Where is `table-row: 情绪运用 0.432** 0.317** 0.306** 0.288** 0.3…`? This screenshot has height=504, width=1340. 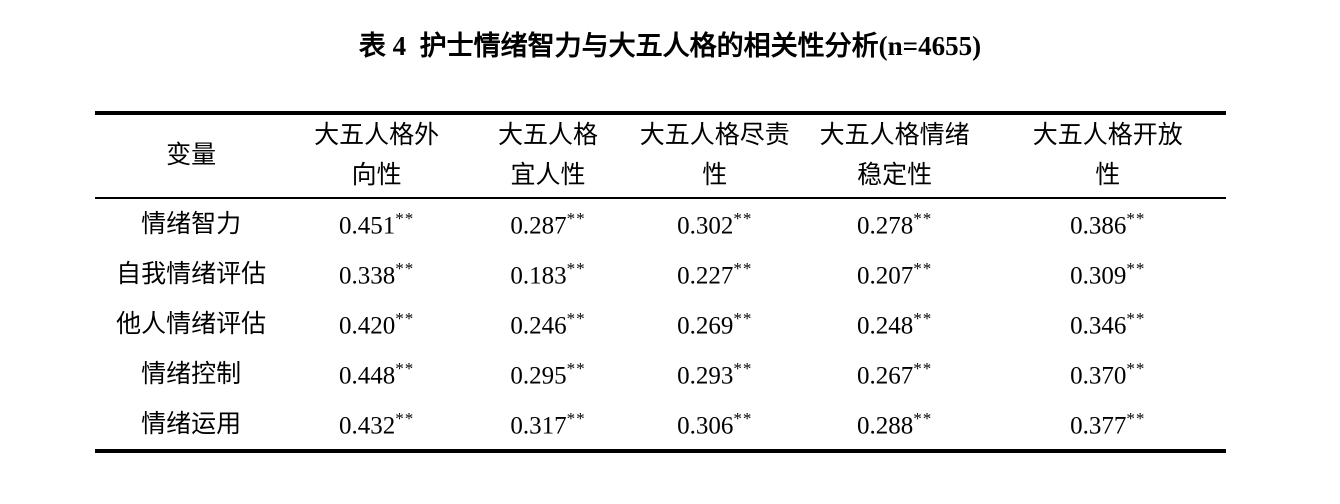 table-row: 情绪运用 0.432** 0.317** 0.306** 0.288** 0.3… is located at coordinates (660, 425).